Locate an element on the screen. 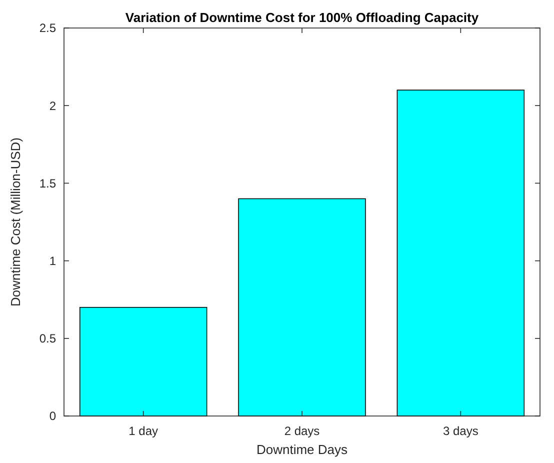 This screenshot has height=463, width=554. x-tick-label: 3 days is located at coordinates (460, 431).